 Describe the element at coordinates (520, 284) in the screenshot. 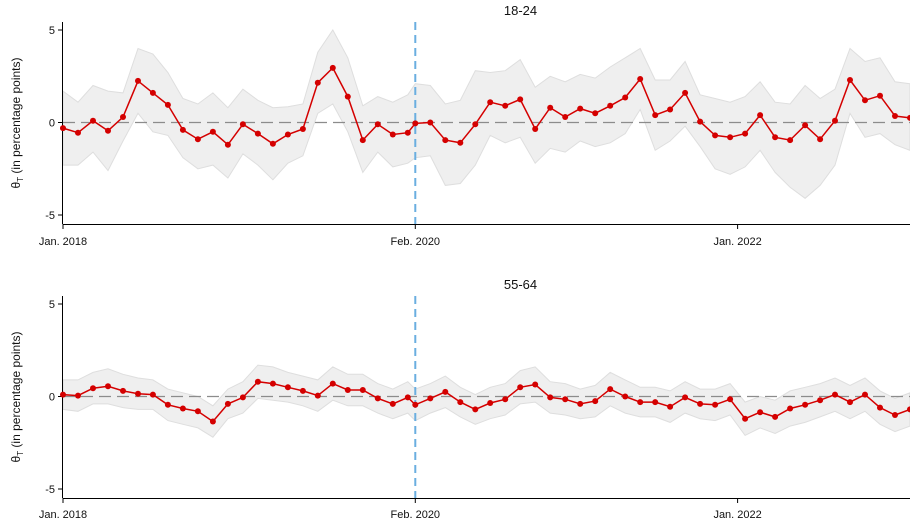

I see `panel-title: 55-64` at that location.